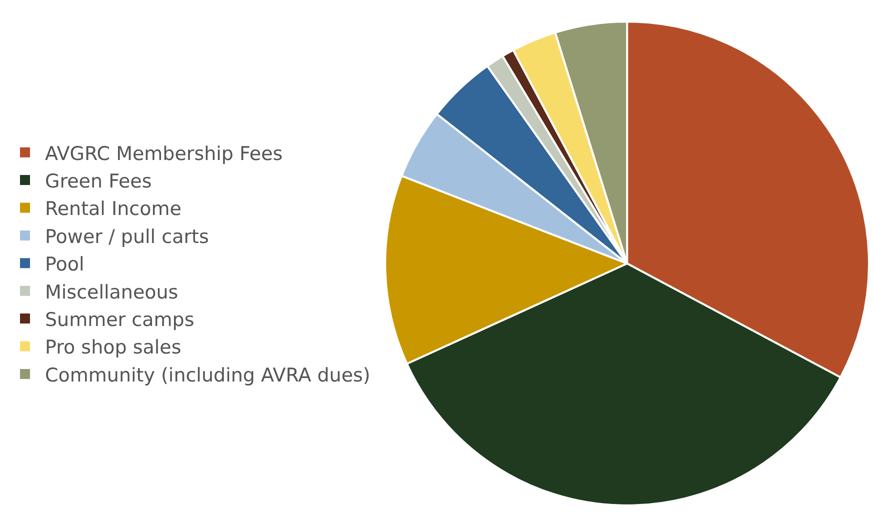 The width and height of the screenshot is (874, 527). Describe the element at coordinates (207, 375) in the screenshot. I see `legend-label: Community (including AVRA dues)` at that location.